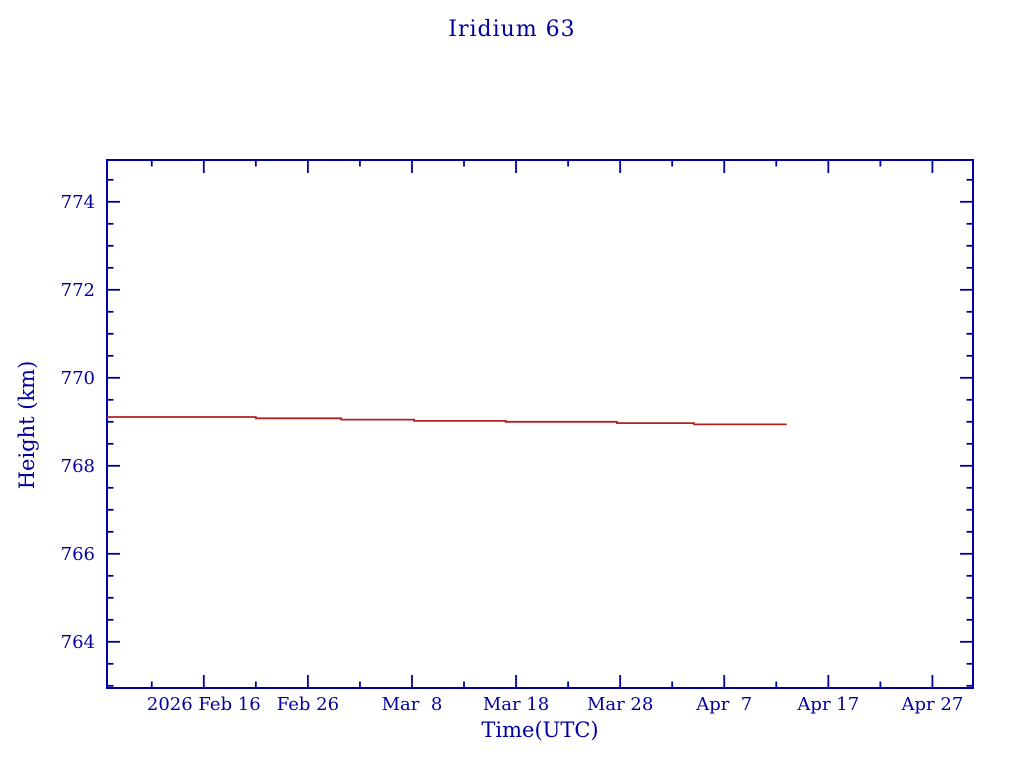 The height and width of the screenshot is (768, 1024). Describe the element at coordinates (620, 704) in the screenshot. I see `x-tick-label: Mar 28` at that location.